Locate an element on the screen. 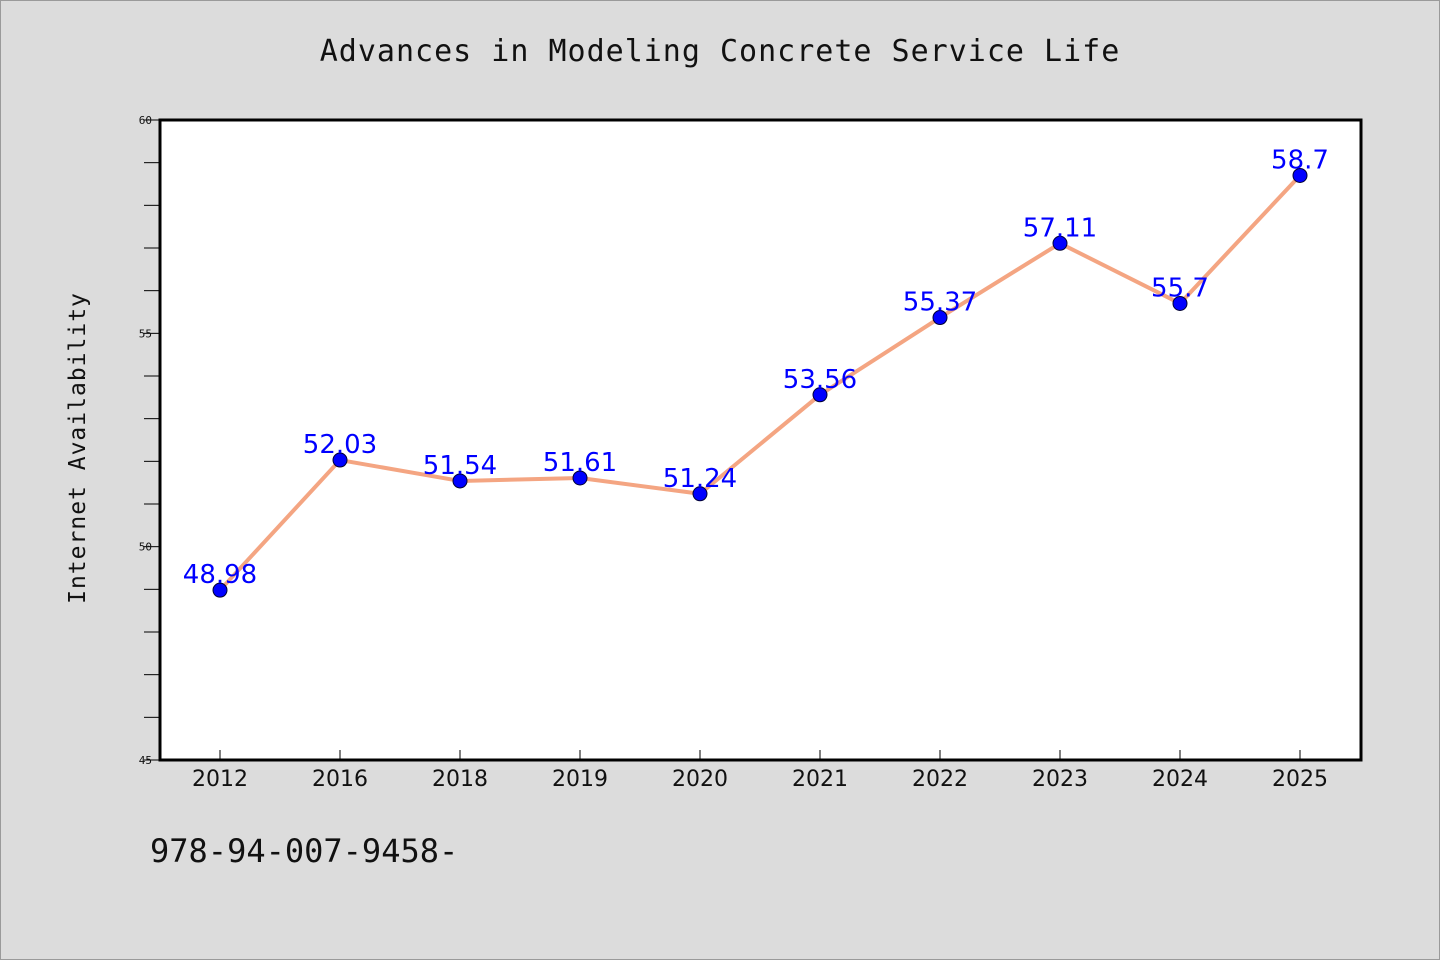 Image resolution: width=1440 pixels, height=960 pixels. x-tick-label: 2016 is located at coordinates (340, 779).